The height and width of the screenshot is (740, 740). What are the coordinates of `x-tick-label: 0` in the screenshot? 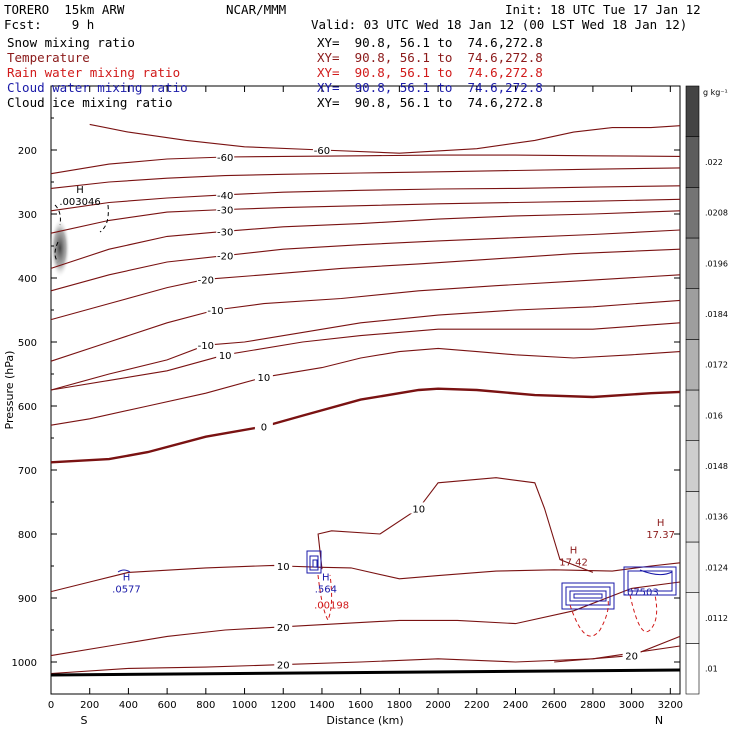 It's located at (51, 705).